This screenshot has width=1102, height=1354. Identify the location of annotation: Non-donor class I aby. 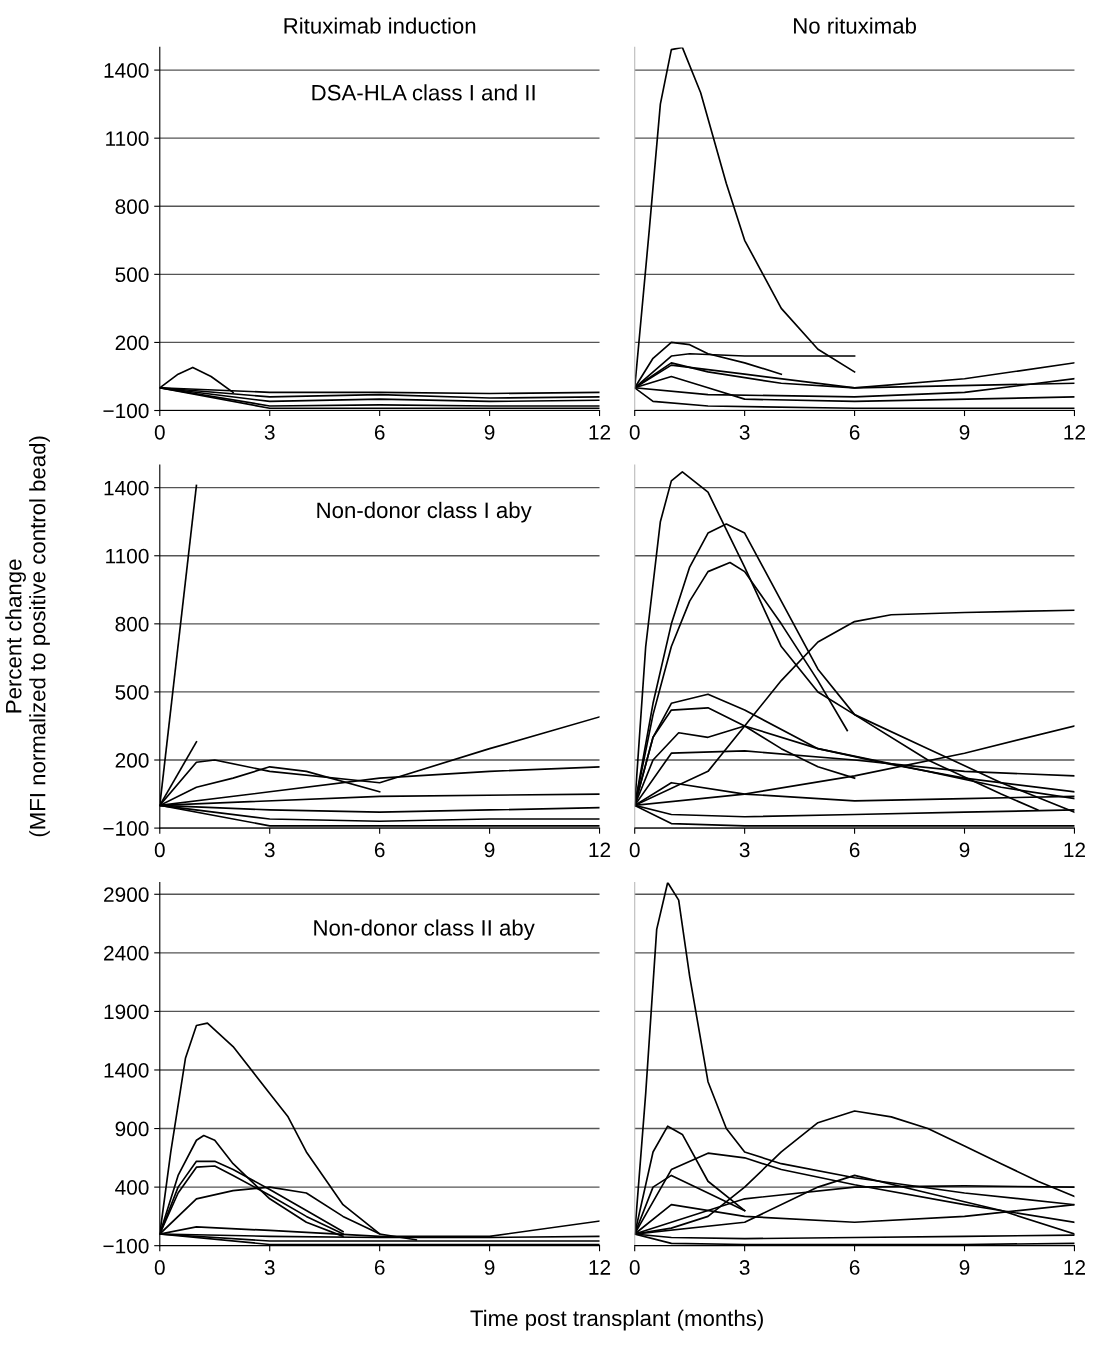
(424, 512).